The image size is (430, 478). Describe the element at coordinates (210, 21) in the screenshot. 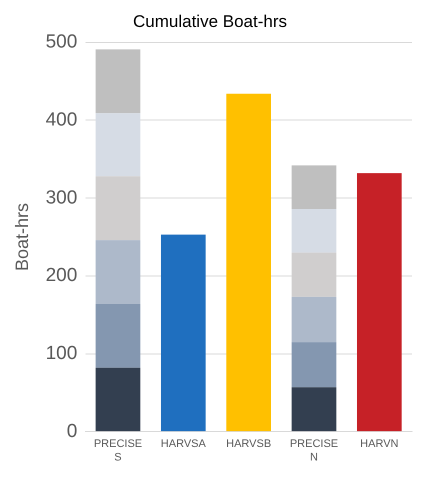

I see `chart-title: Cumulative Boat-hrs` at that location.